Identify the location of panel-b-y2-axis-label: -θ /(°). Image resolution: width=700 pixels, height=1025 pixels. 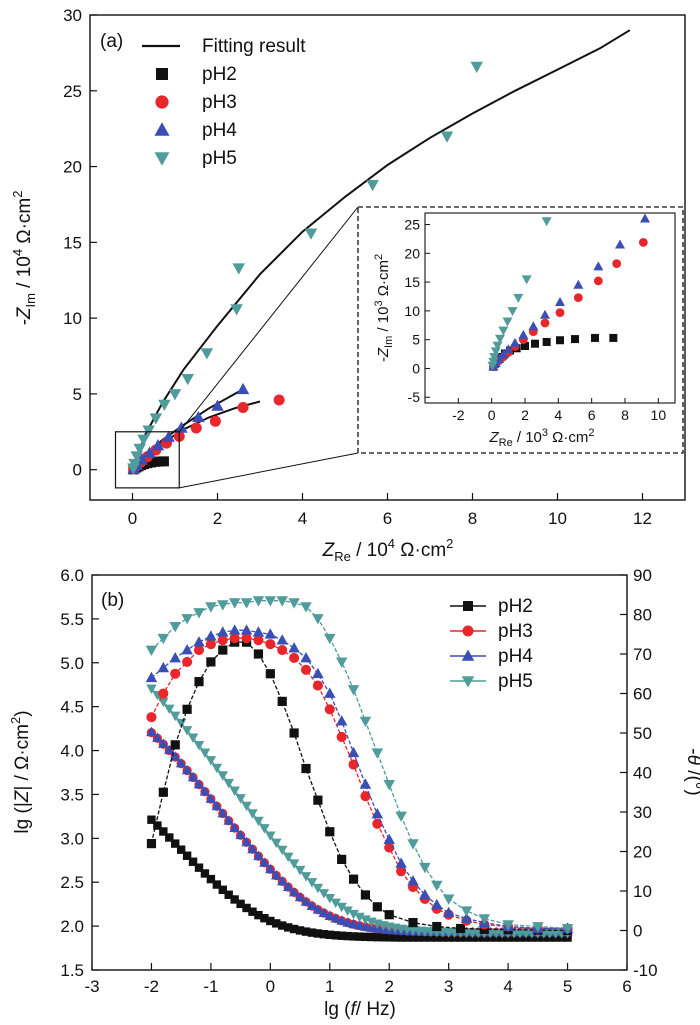
(691, 771).